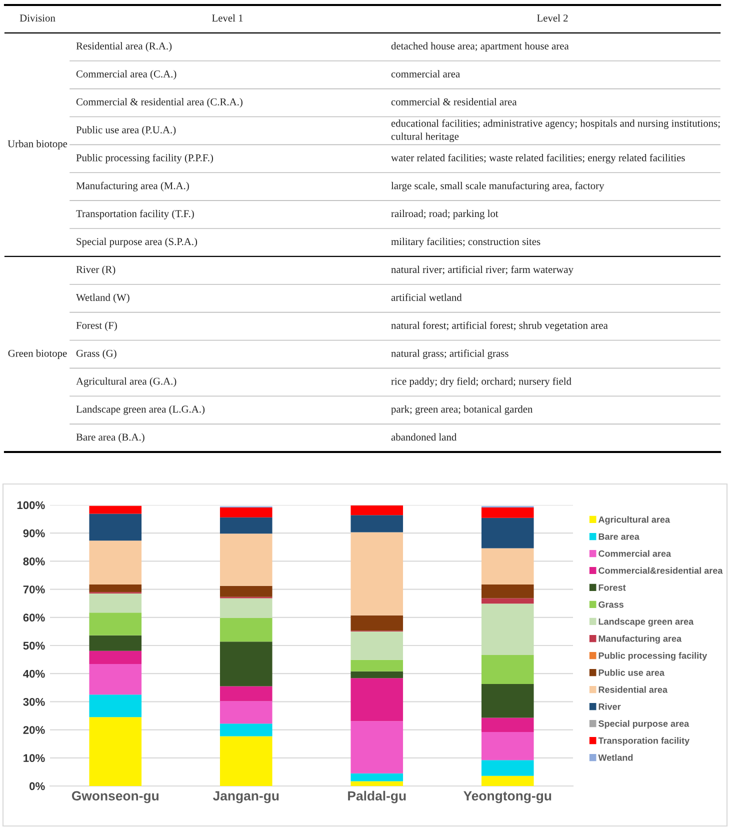 The image size is (730, 828). What do you see at coordinates (103, 299) in the screenshot?
I see `text: Wetland (W)` at bounding box center [103, 299].